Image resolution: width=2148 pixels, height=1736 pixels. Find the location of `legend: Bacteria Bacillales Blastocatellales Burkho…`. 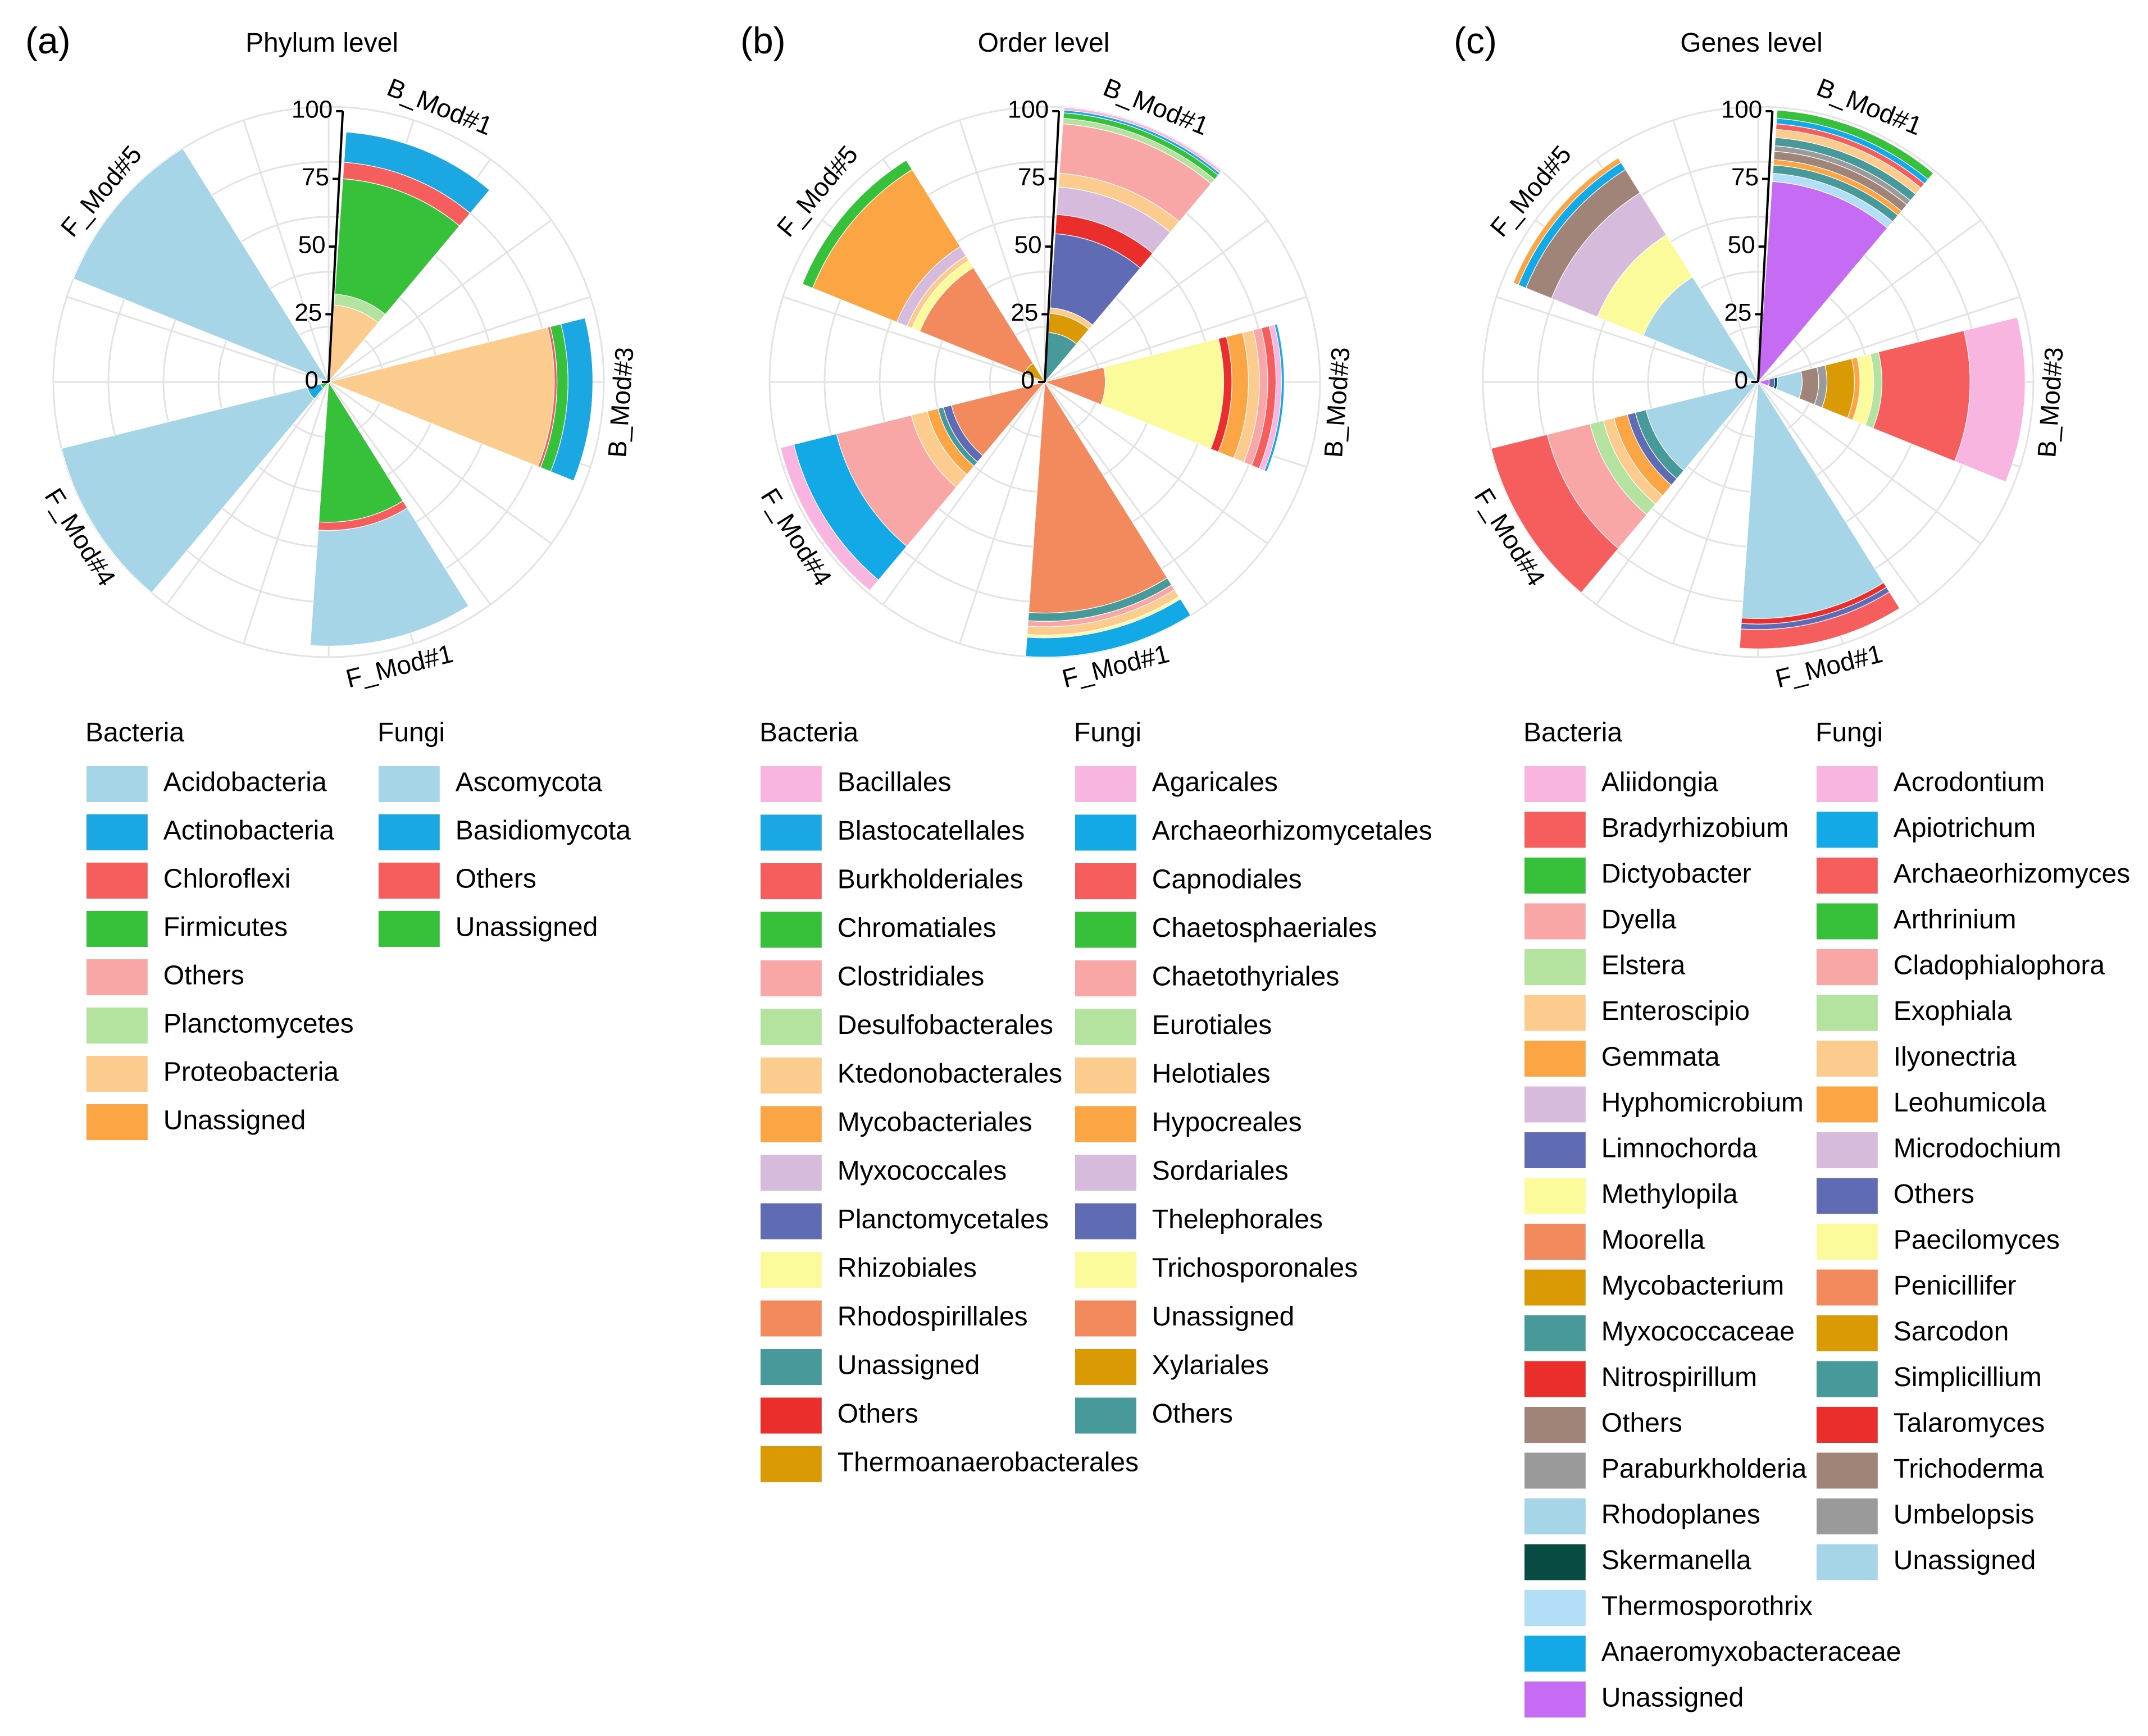

legend: Bacteria Bacillales Blastocatellales Burkho… is located at coordinates (1095, 1100).